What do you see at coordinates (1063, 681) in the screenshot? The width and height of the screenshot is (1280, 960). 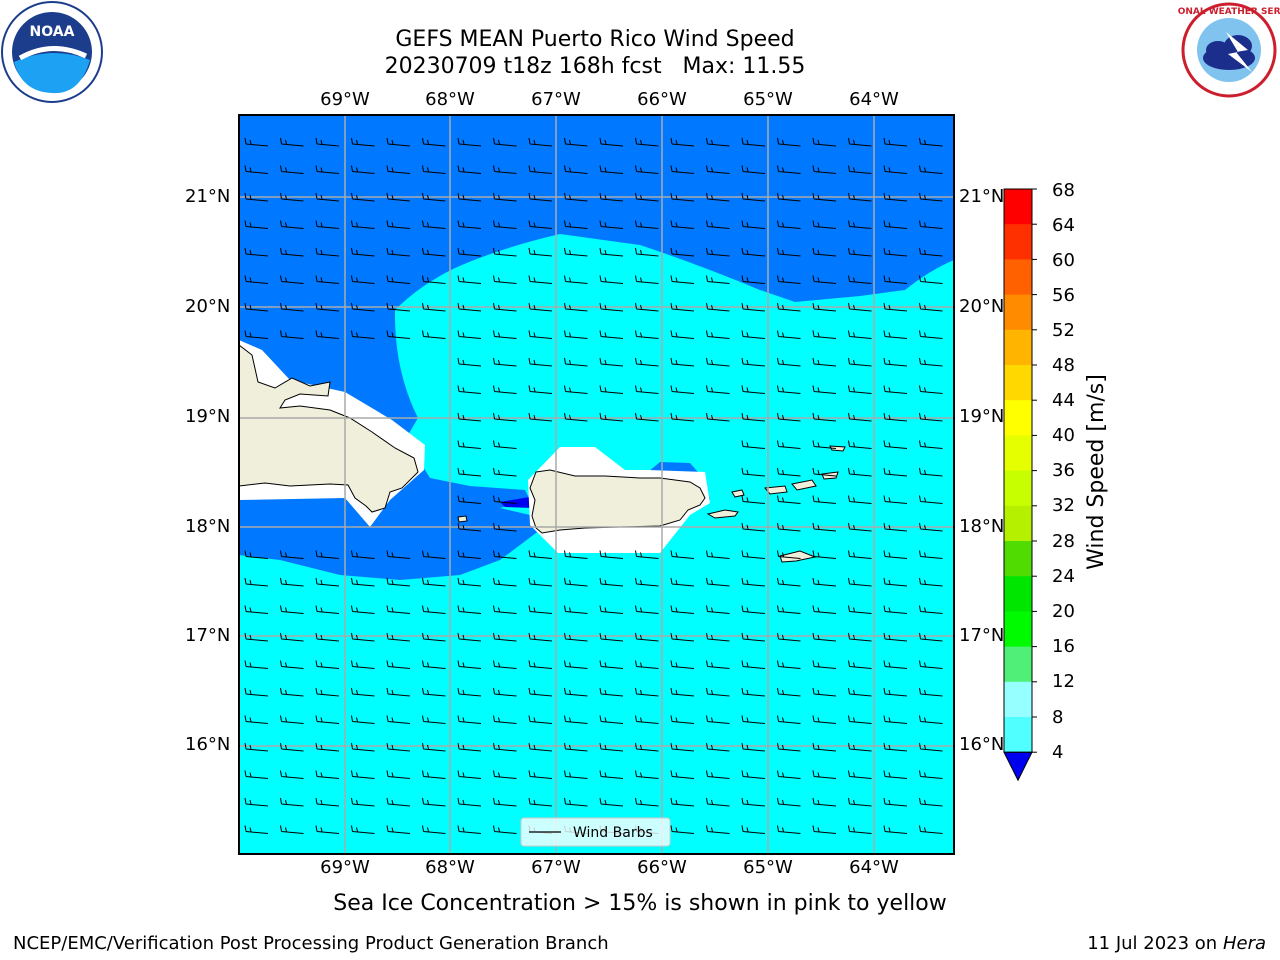 I see `colorbar-tick: 12` at bounding box center [1063, 681].